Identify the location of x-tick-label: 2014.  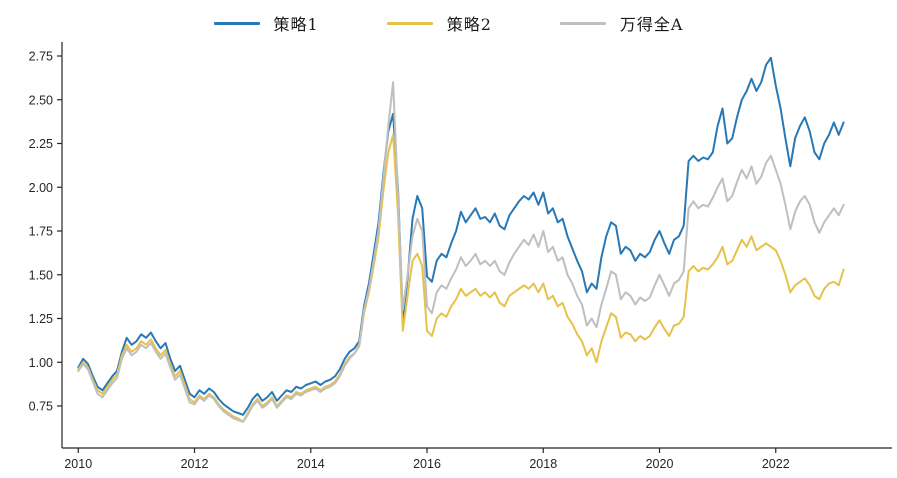
(311, 464).